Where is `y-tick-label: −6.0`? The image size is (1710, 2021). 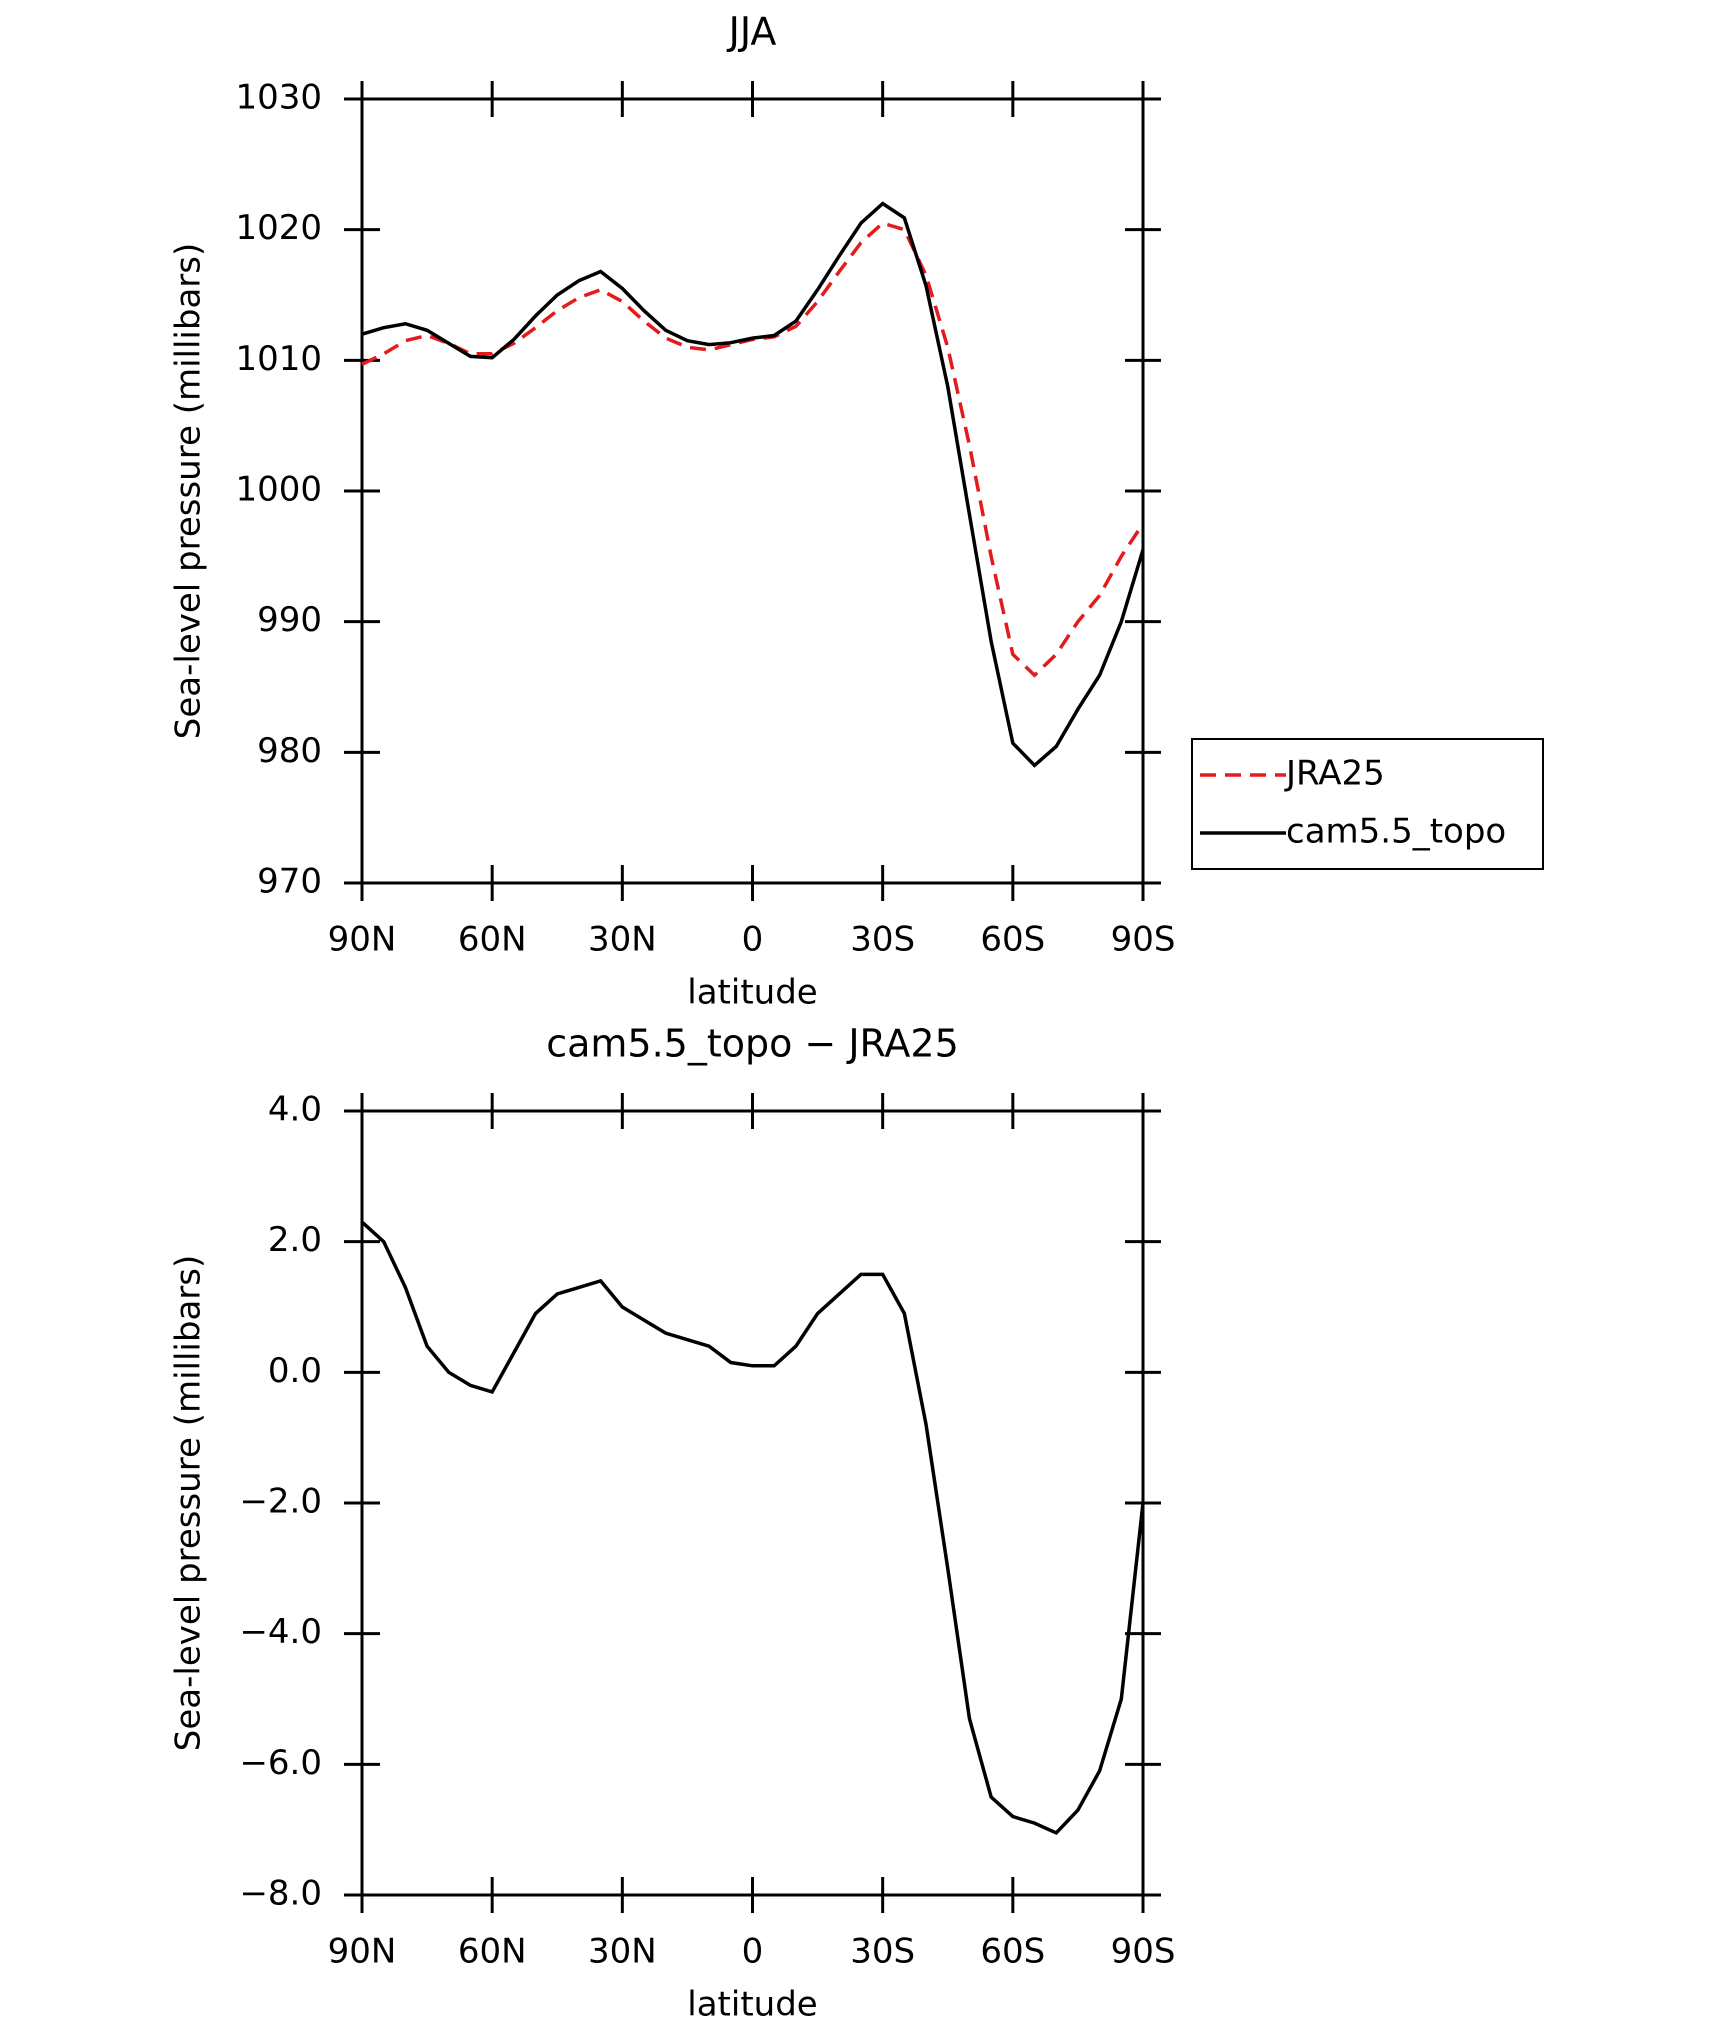
y-tick-label: −6.0 is located at coordinates (280, 1763).